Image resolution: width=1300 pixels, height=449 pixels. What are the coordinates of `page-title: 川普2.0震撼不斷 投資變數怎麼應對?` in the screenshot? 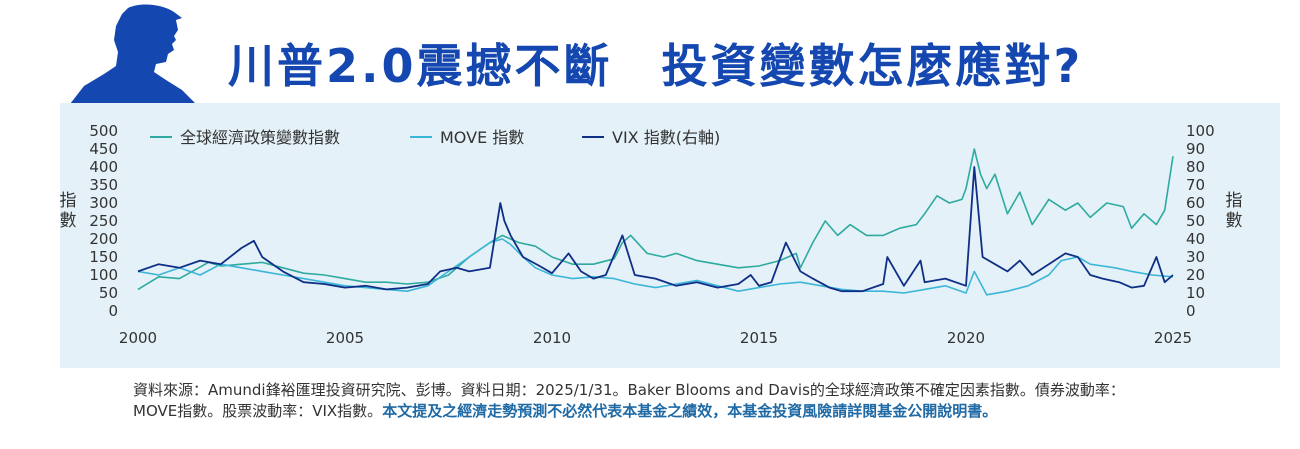 It's located at (656, 66).